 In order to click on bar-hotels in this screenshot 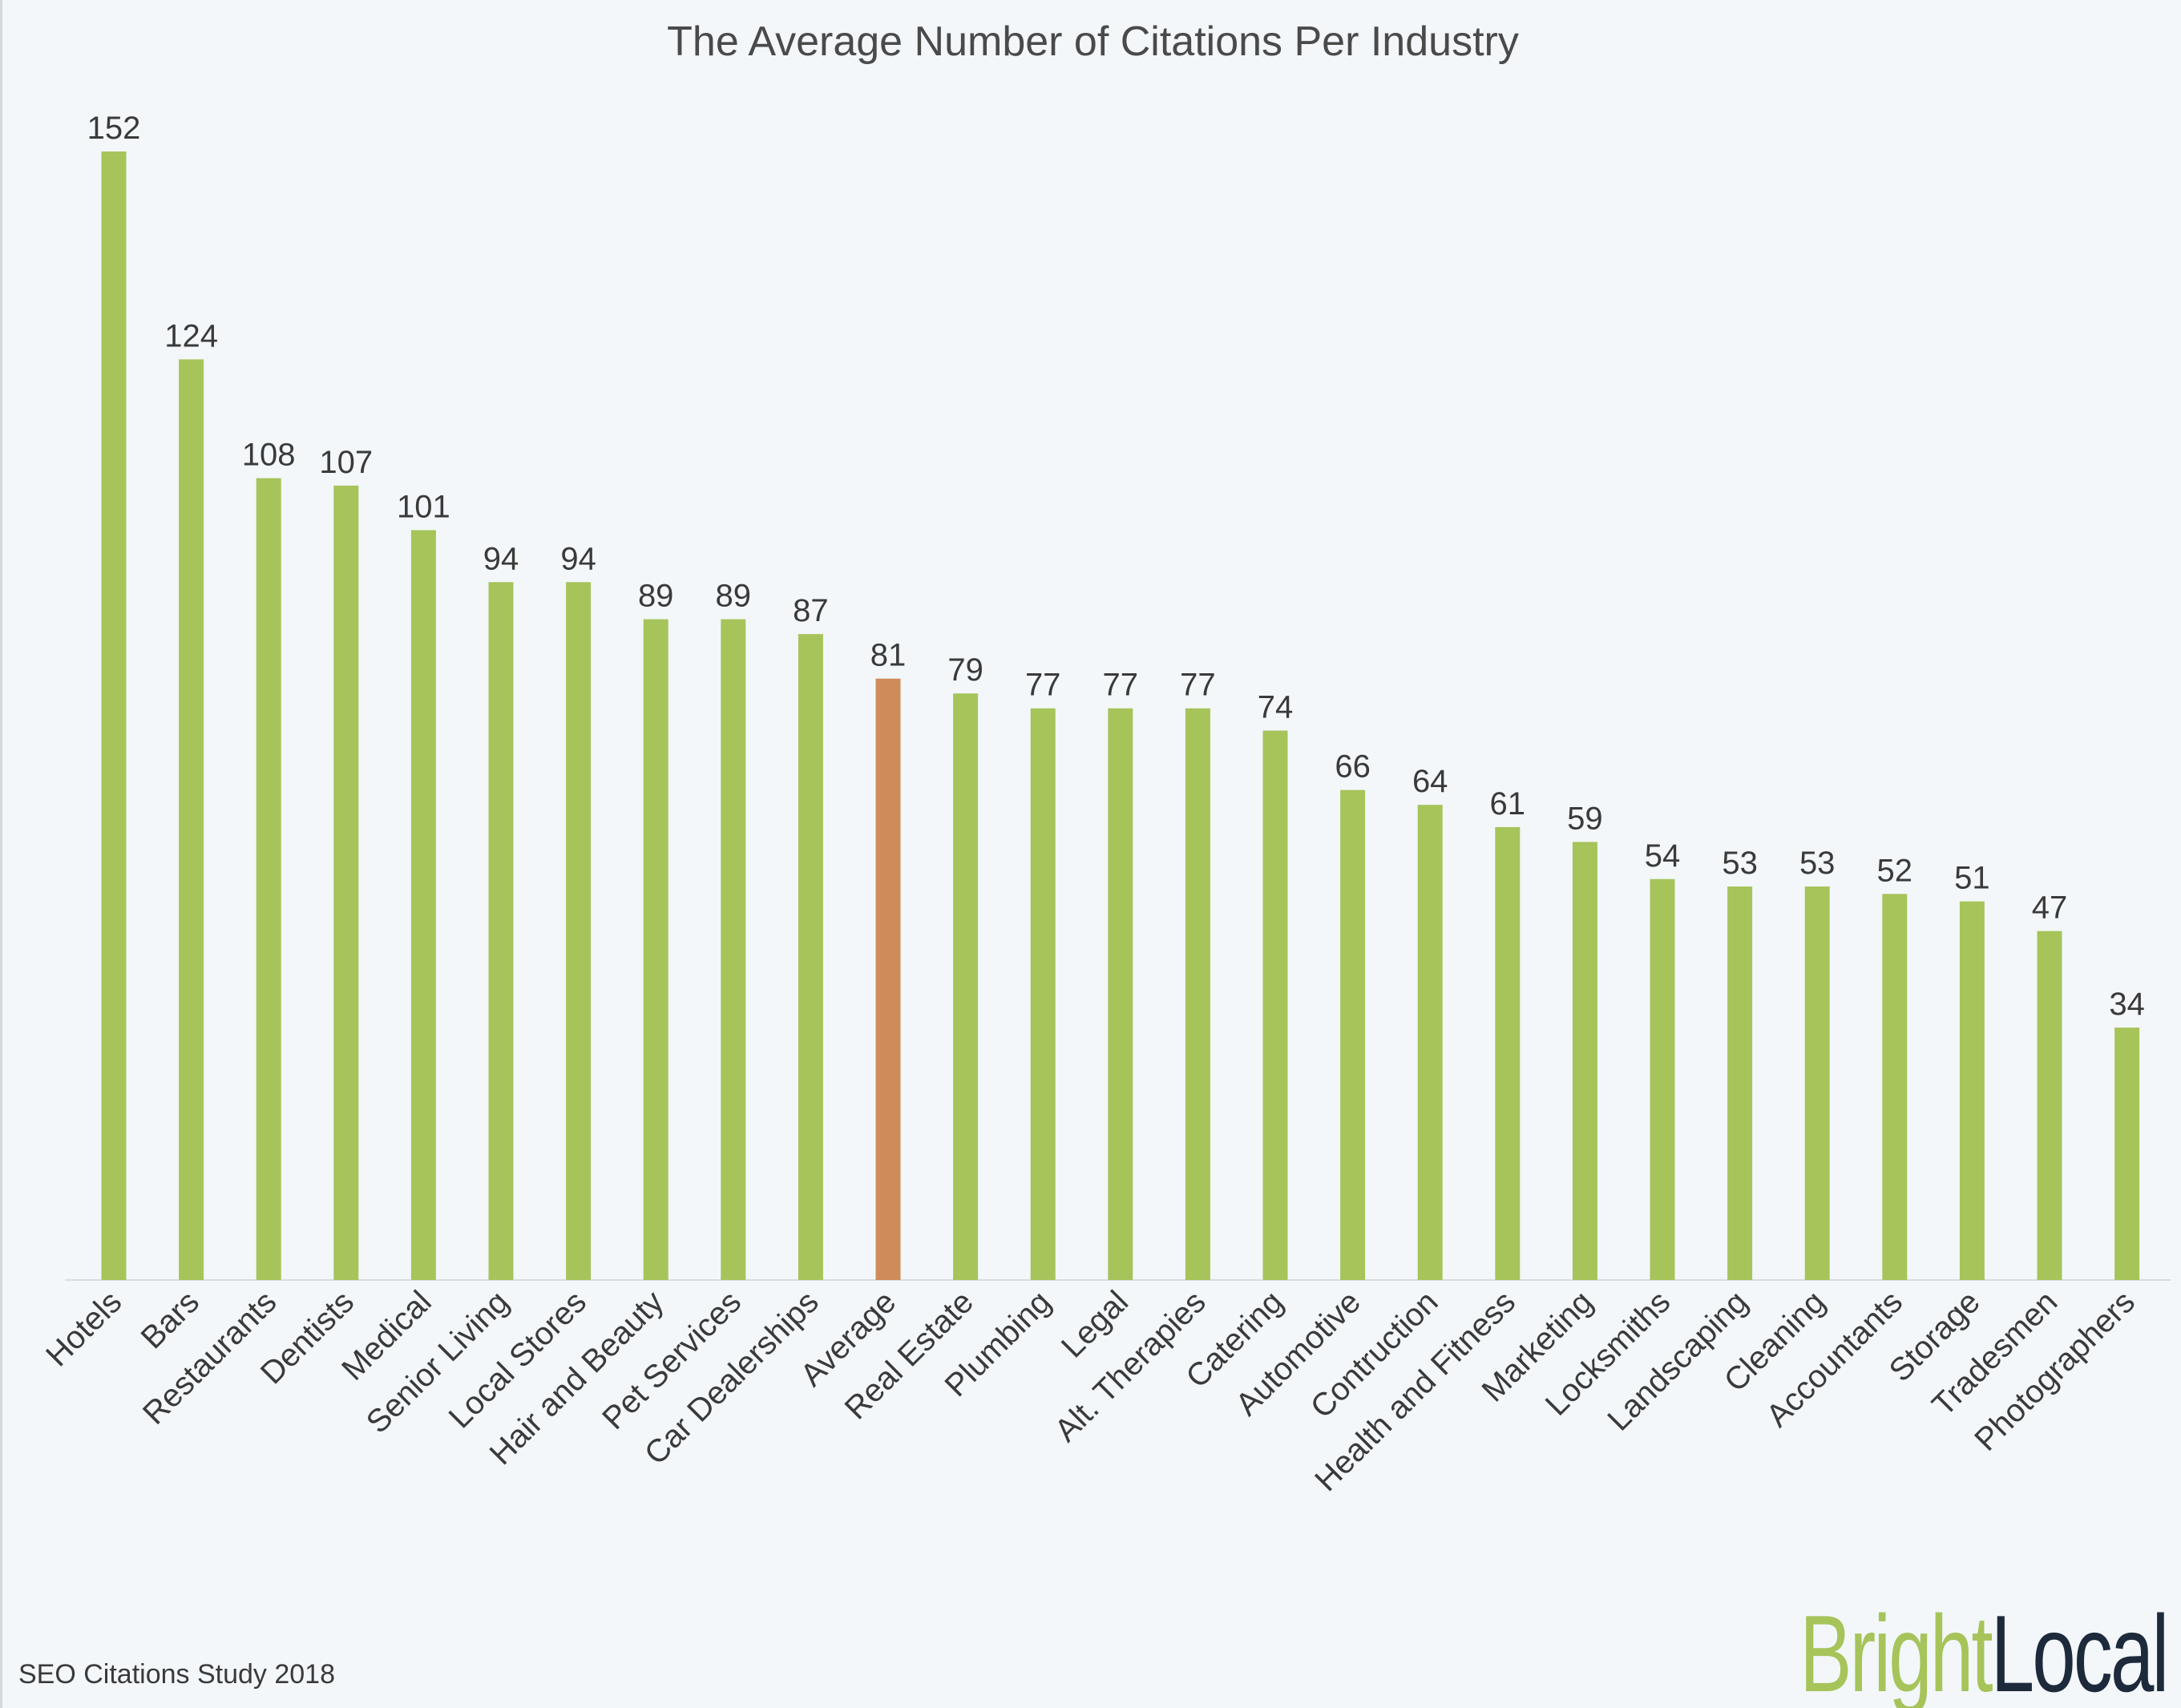, I will do `click(114, 715)`.